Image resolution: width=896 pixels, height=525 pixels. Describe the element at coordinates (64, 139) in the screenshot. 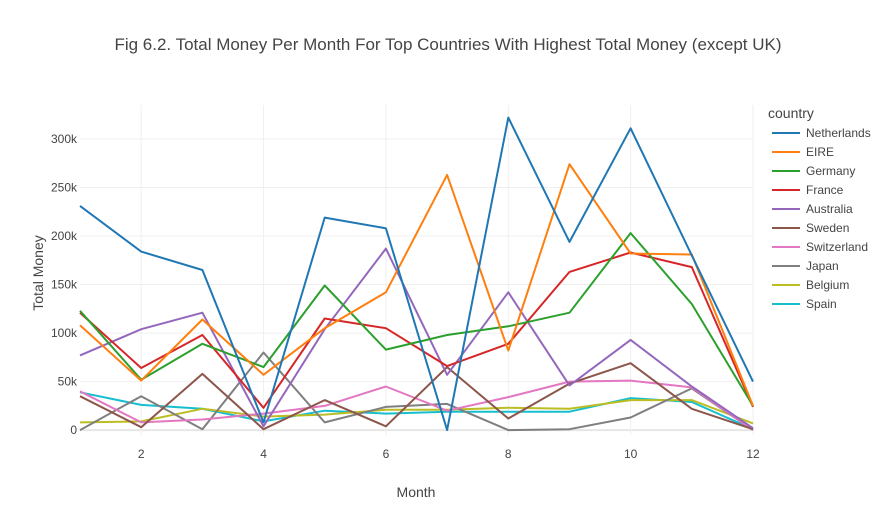

I see `y-tick-label: 300k` at that location.